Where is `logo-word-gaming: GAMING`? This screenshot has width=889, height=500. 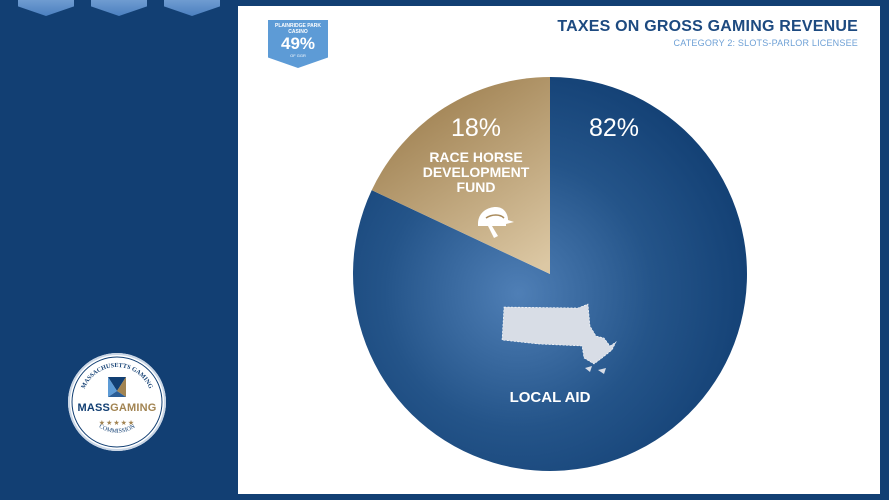
logo-word-gaming: GAMING is located at coordinates (133, 408).